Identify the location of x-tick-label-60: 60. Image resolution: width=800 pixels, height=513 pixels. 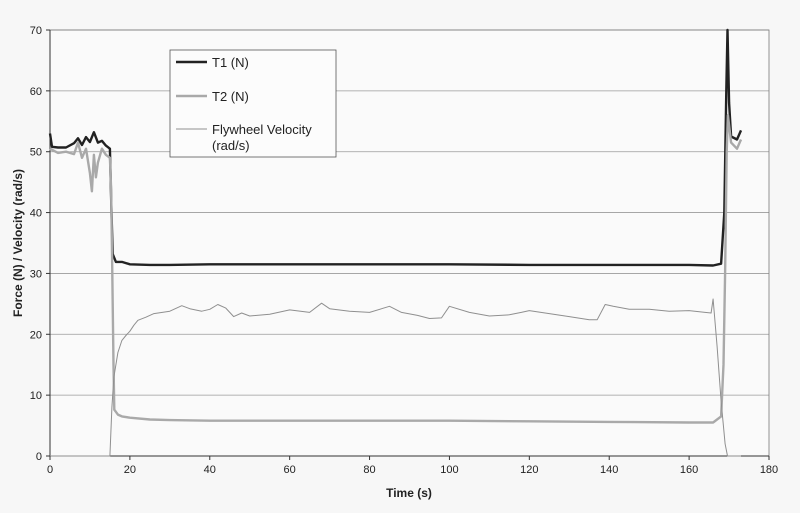
(290, 470).